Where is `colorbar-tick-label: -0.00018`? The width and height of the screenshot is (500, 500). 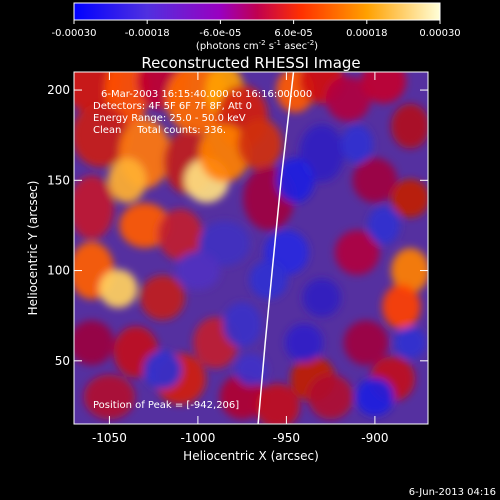
colorbar-tick-label: -0.00018 is located at coordinates (147, 33).